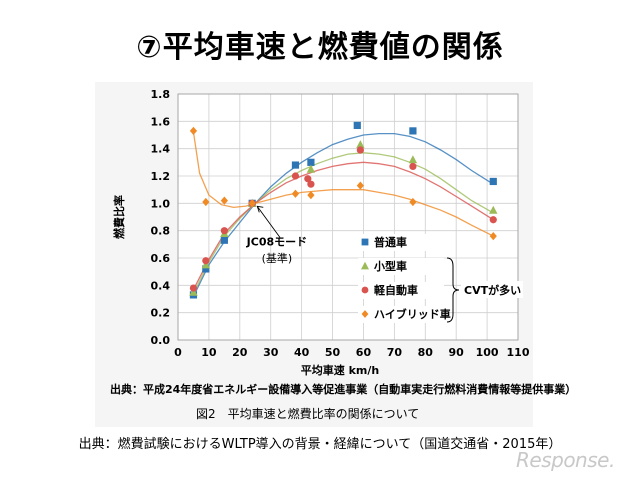 Image resolution: width=640 pixels, height=480 pixels. I want to click on legend-label: 普通車, so click(390, 242).